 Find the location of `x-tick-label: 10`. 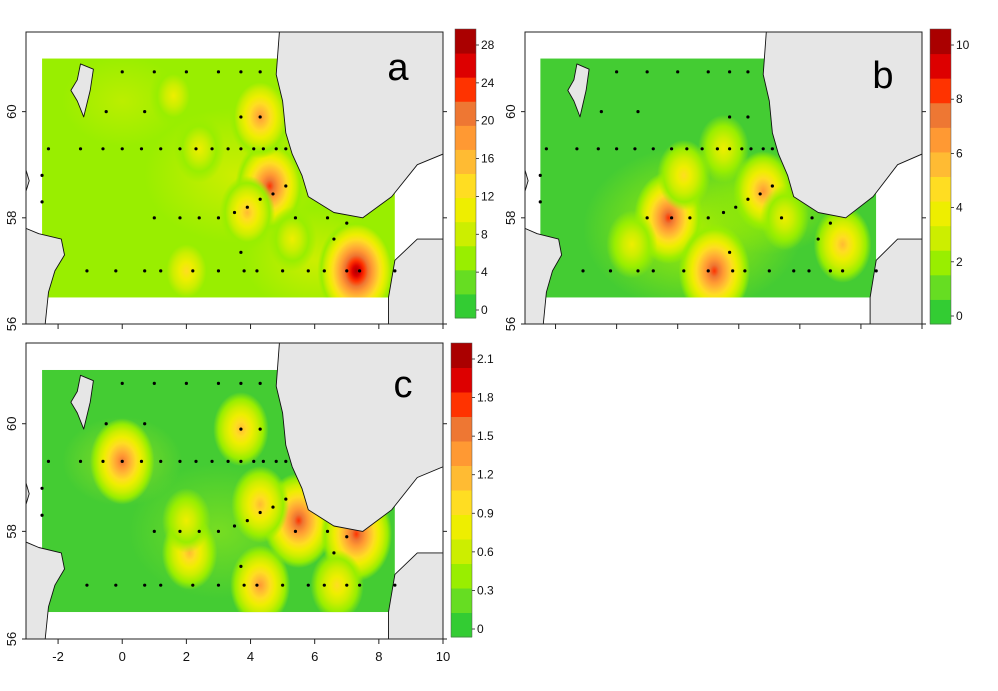

x-tick-label: 10 is located at coordinates (443, 656).